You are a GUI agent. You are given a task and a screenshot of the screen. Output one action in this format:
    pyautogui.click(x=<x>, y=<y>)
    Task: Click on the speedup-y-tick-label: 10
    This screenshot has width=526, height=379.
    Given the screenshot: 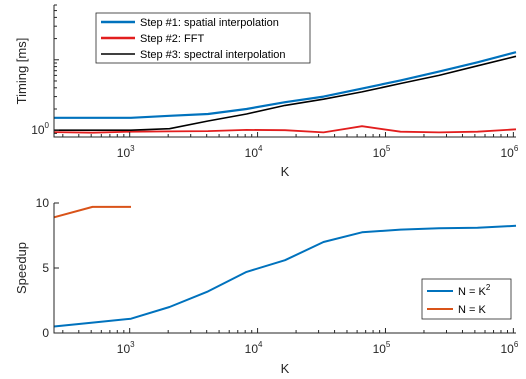 What is the action you would take?
    pyautogui.click(x=43, y=203)
    